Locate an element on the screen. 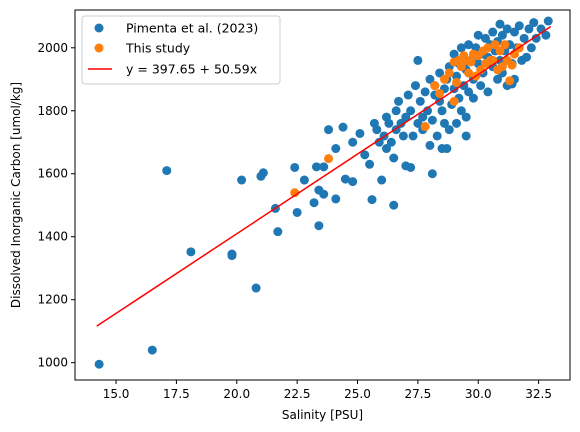  legend-marker-pimenta is located at coordinates (99, 28).